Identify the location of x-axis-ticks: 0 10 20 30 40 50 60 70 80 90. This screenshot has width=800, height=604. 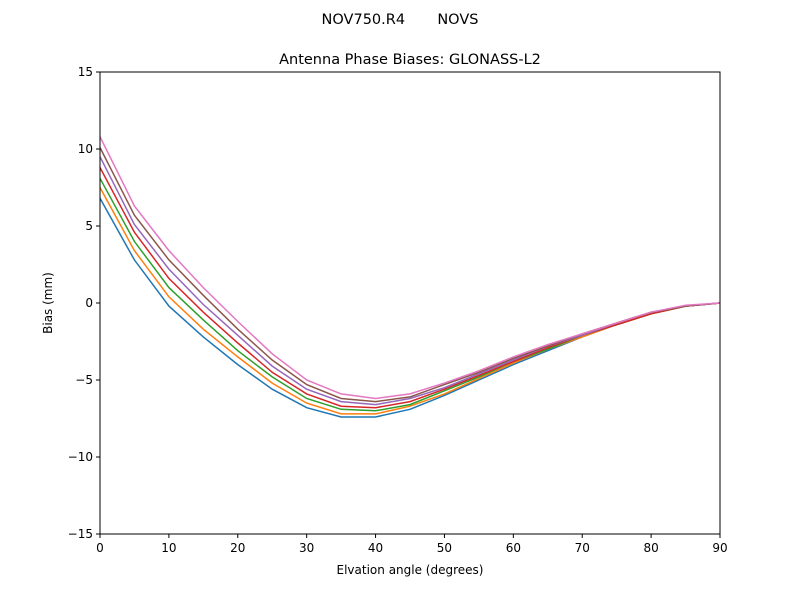
(412, 544).